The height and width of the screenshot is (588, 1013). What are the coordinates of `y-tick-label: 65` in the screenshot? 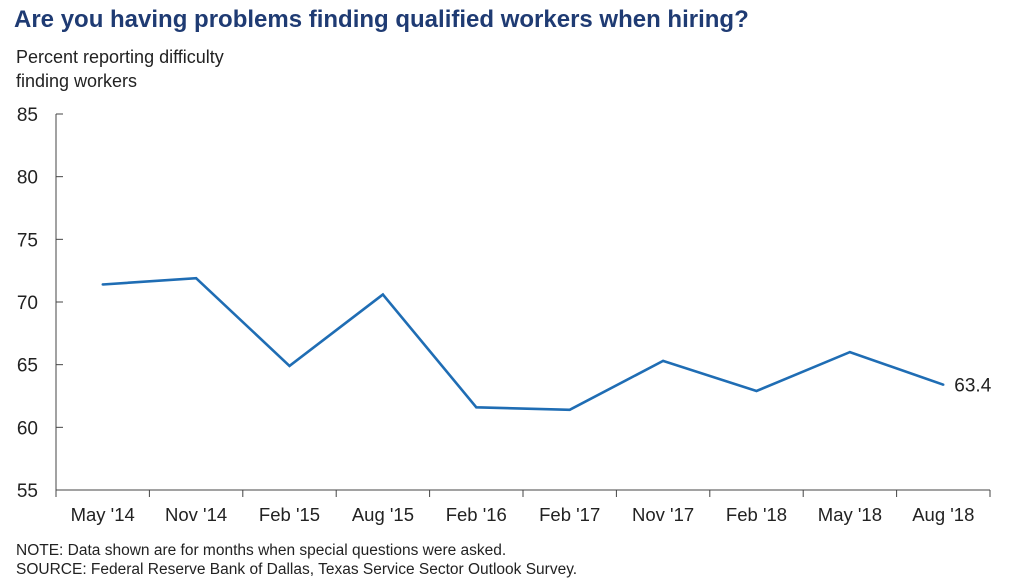 It's located at (27, 366).